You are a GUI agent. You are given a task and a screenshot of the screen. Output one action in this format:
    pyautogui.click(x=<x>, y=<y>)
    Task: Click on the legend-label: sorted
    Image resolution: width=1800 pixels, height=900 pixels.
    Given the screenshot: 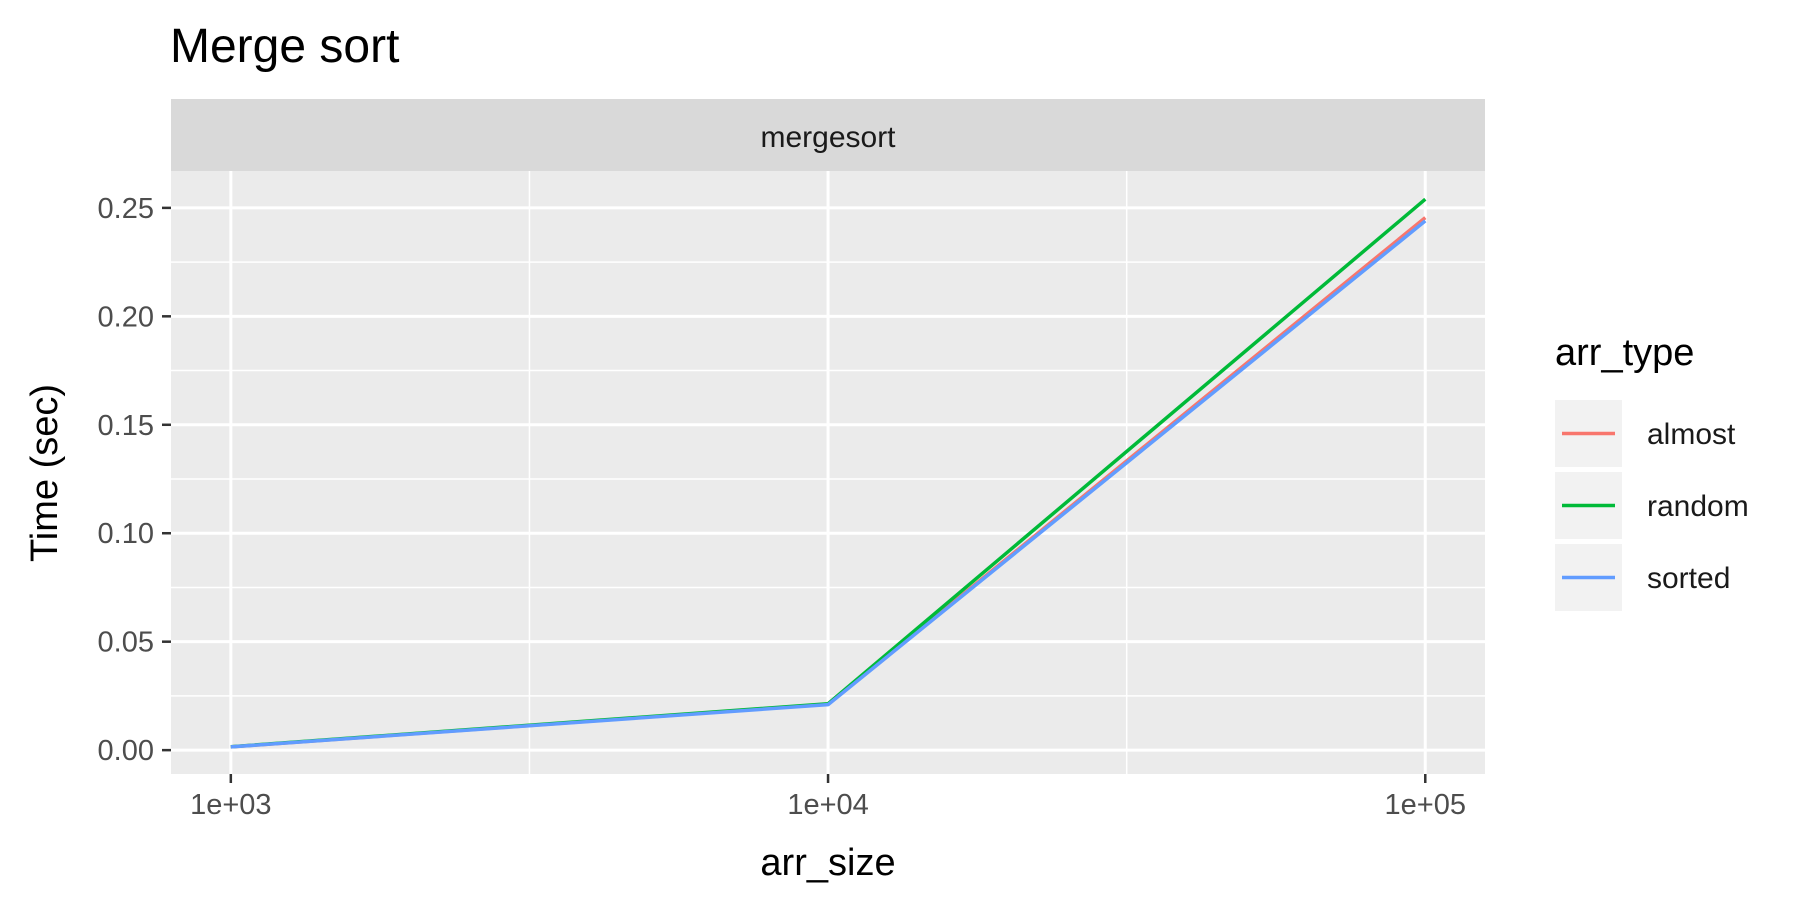 What is the action you would take?
    pyautogui.click(x=1688, y=578)
    